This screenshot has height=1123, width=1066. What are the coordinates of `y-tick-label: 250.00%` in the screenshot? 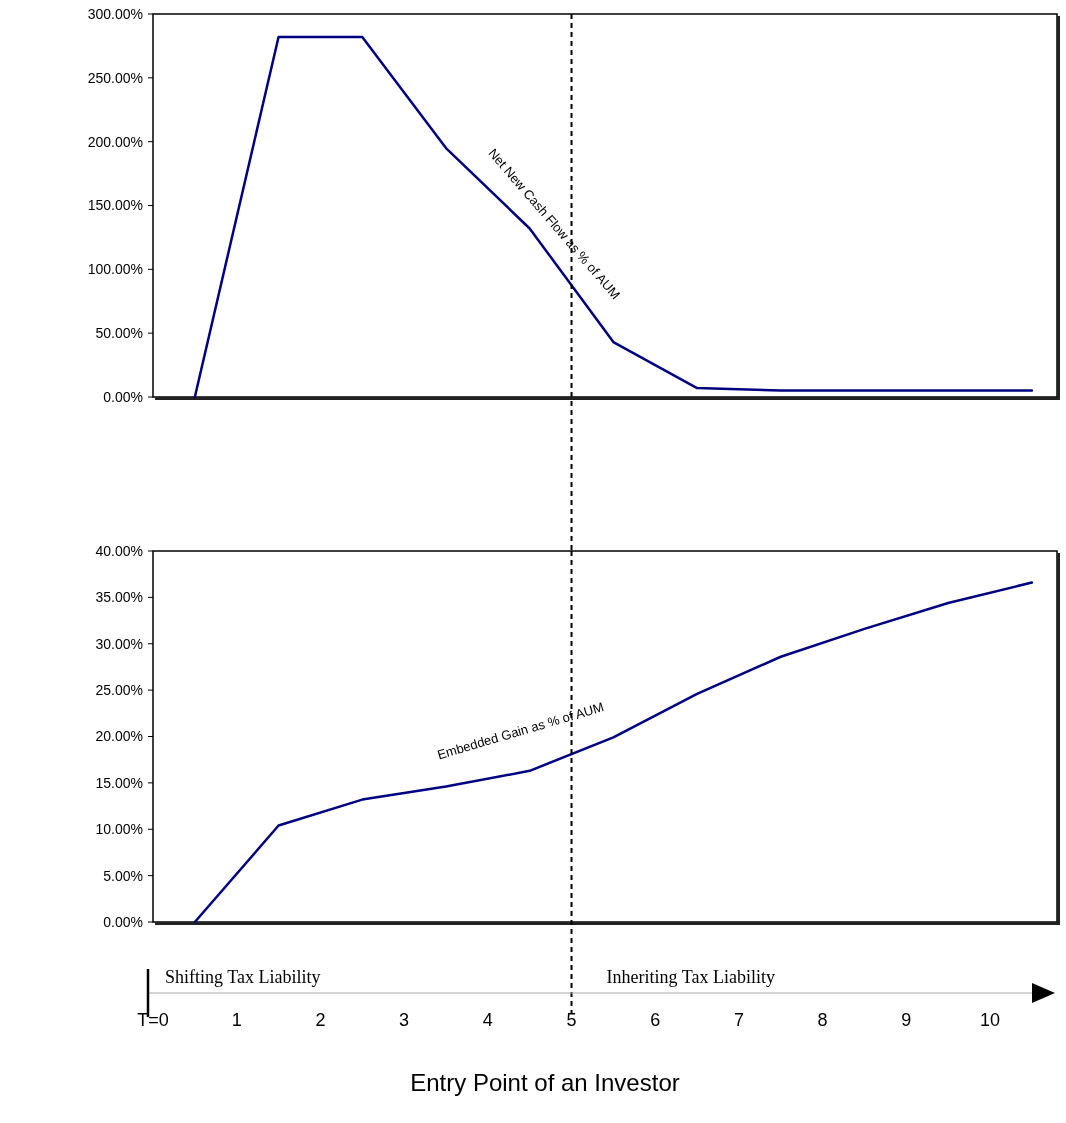 It's located at (115, 77).